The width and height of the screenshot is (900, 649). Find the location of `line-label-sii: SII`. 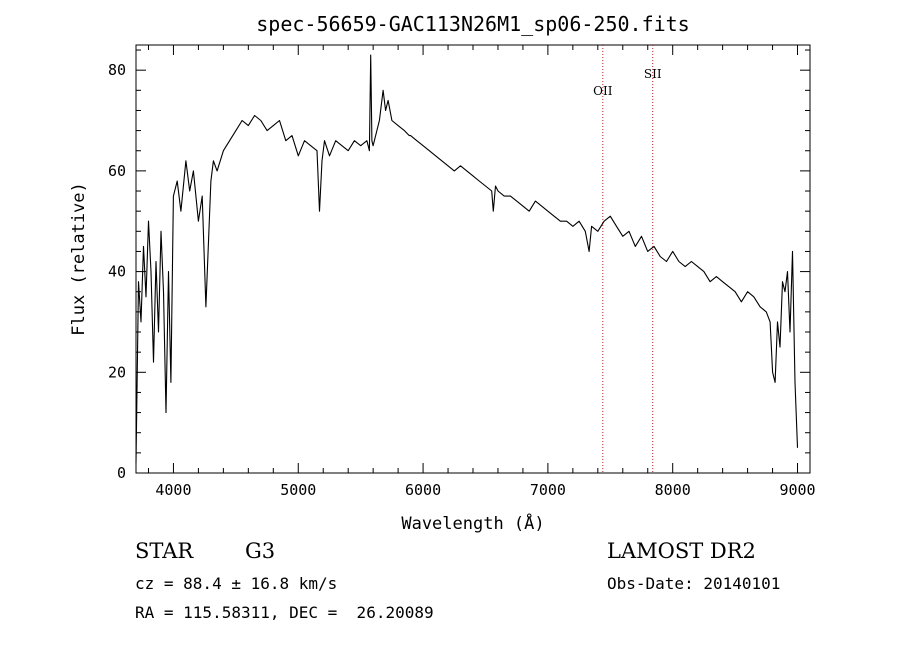

line-label-sii: SII is located at coordinates (653, 74).